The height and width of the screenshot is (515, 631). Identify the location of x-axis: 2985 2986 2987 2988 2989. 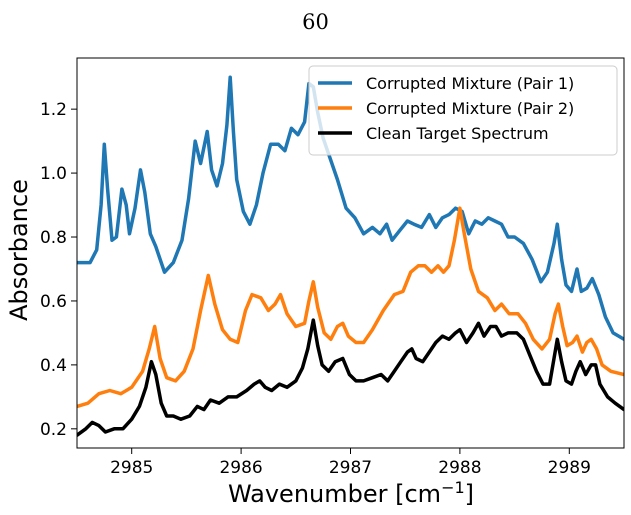
(350, 463).